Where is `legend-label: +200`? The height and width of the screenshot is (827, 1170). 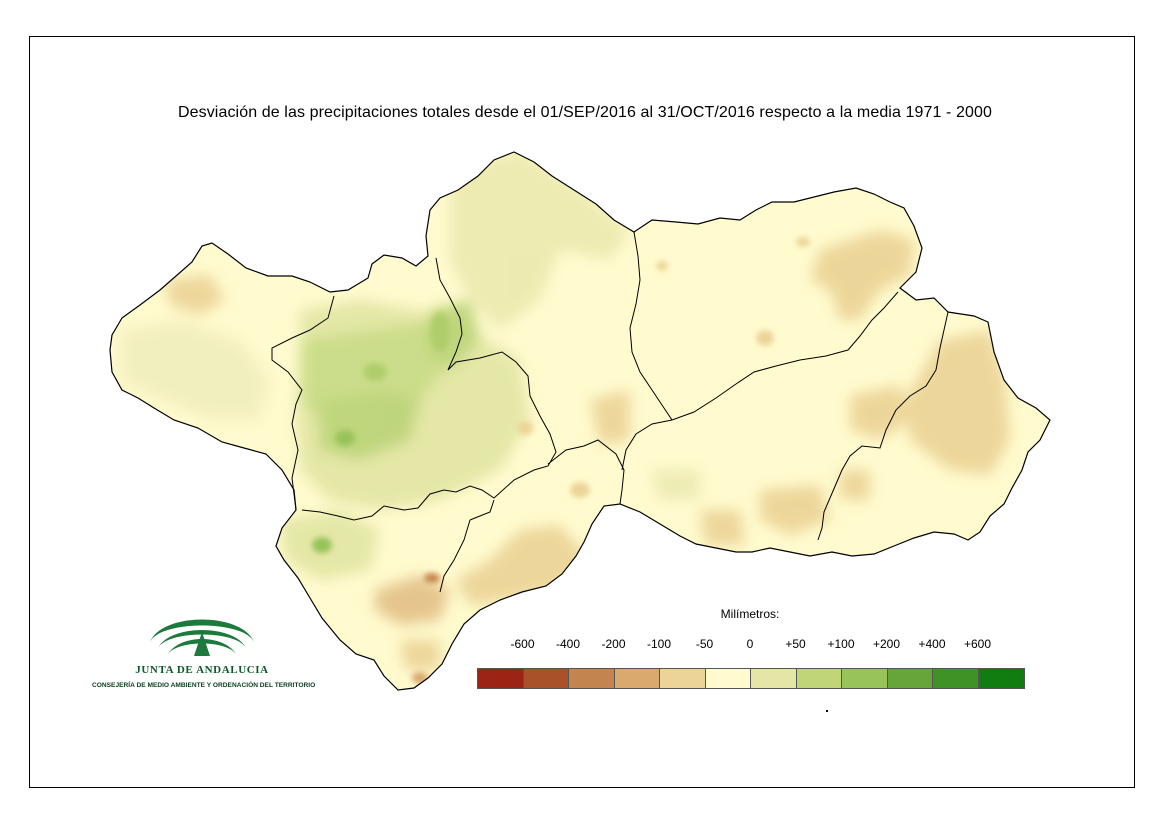
legend-label: +200 is located at coordinates (886, 644).